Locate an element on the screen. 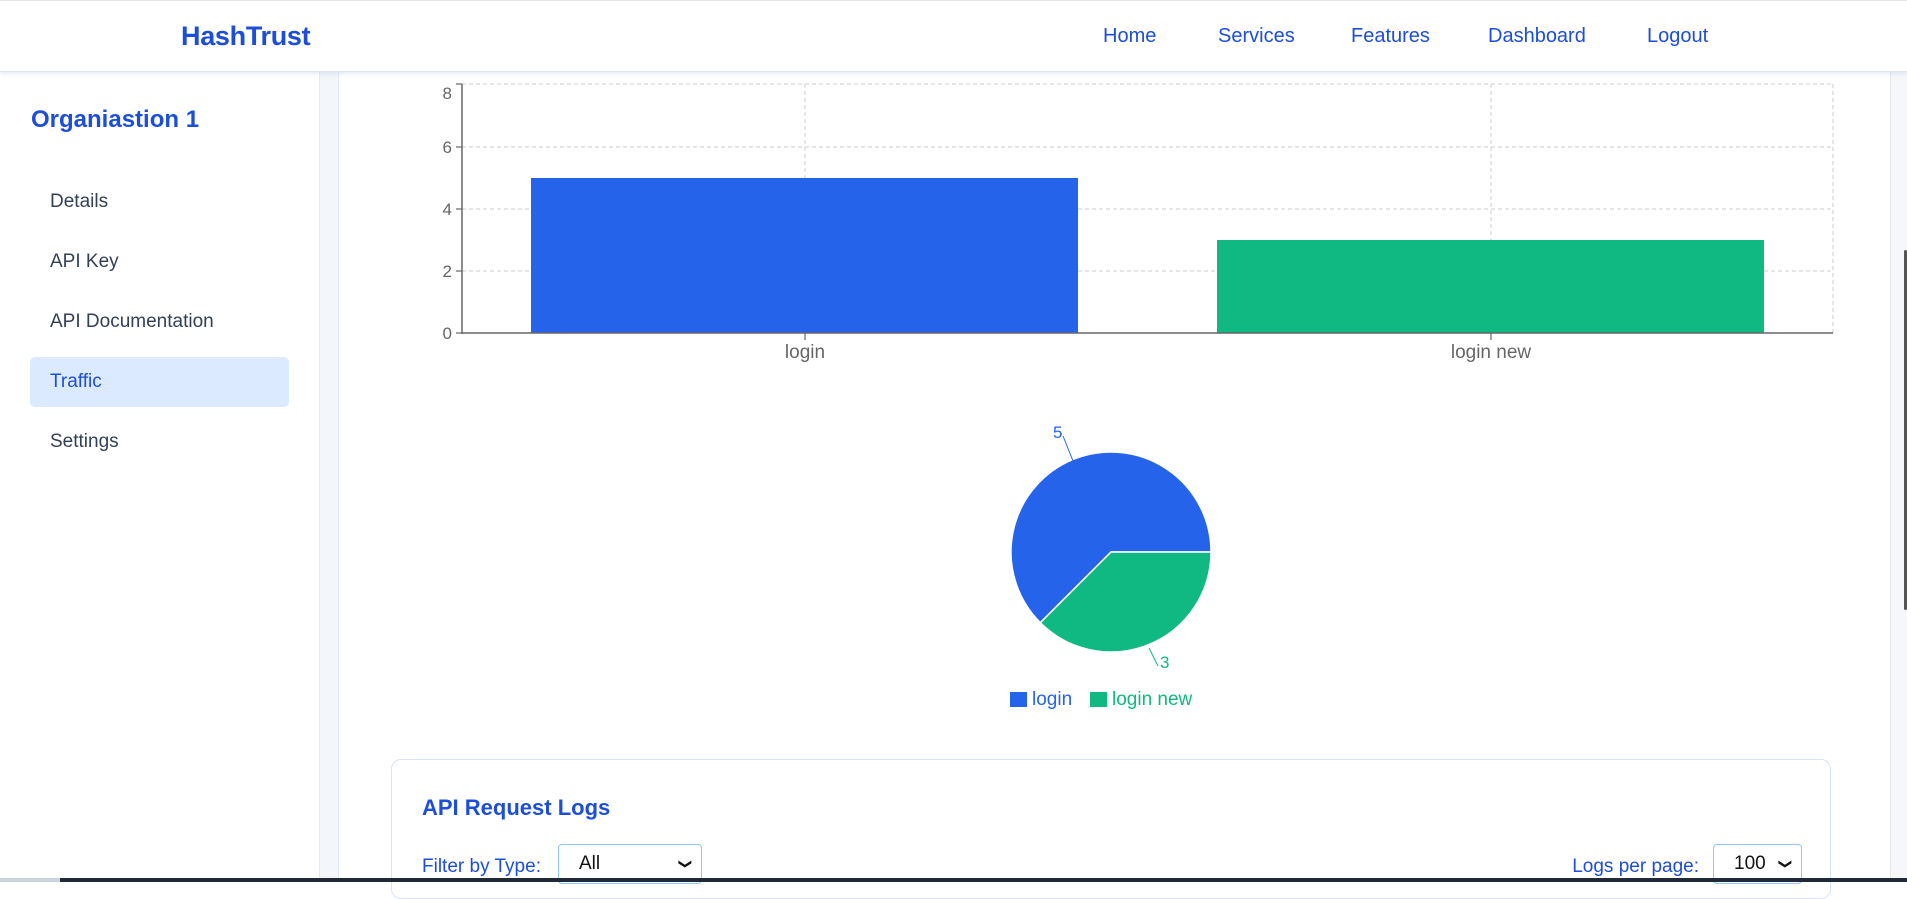 Image resolution: width=1907 pixels, height=899 pixels. legend-swatch-login-new is located at coordinates (1098, 699).